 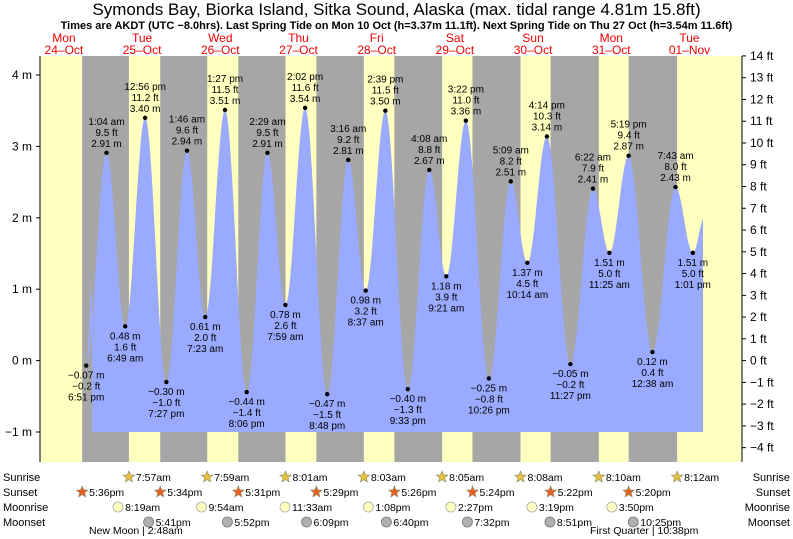 What do you see at coordinates (556, 508) in the screenshot?
I see `moonrise-time: 3:19pm` at bounding box center [556, 508].